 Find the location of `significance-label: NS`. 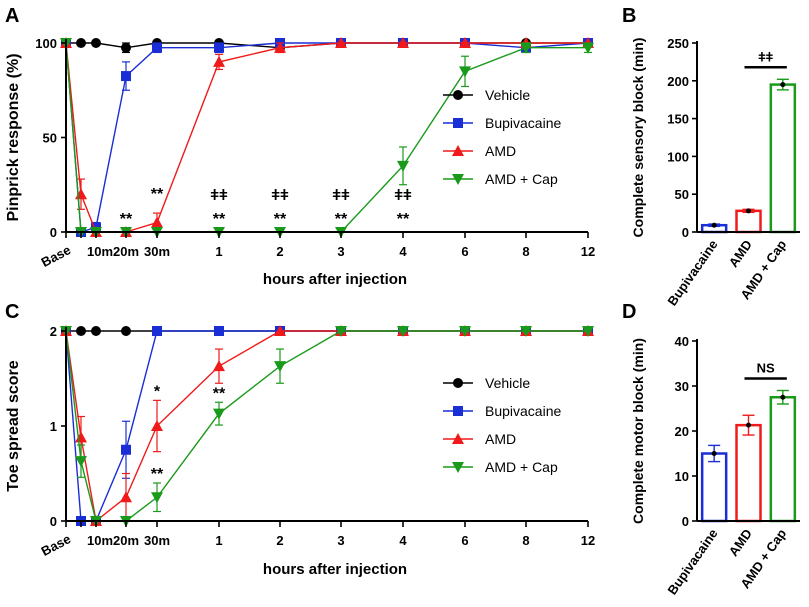

significance-label: NS is located at coordinates (766, 368).